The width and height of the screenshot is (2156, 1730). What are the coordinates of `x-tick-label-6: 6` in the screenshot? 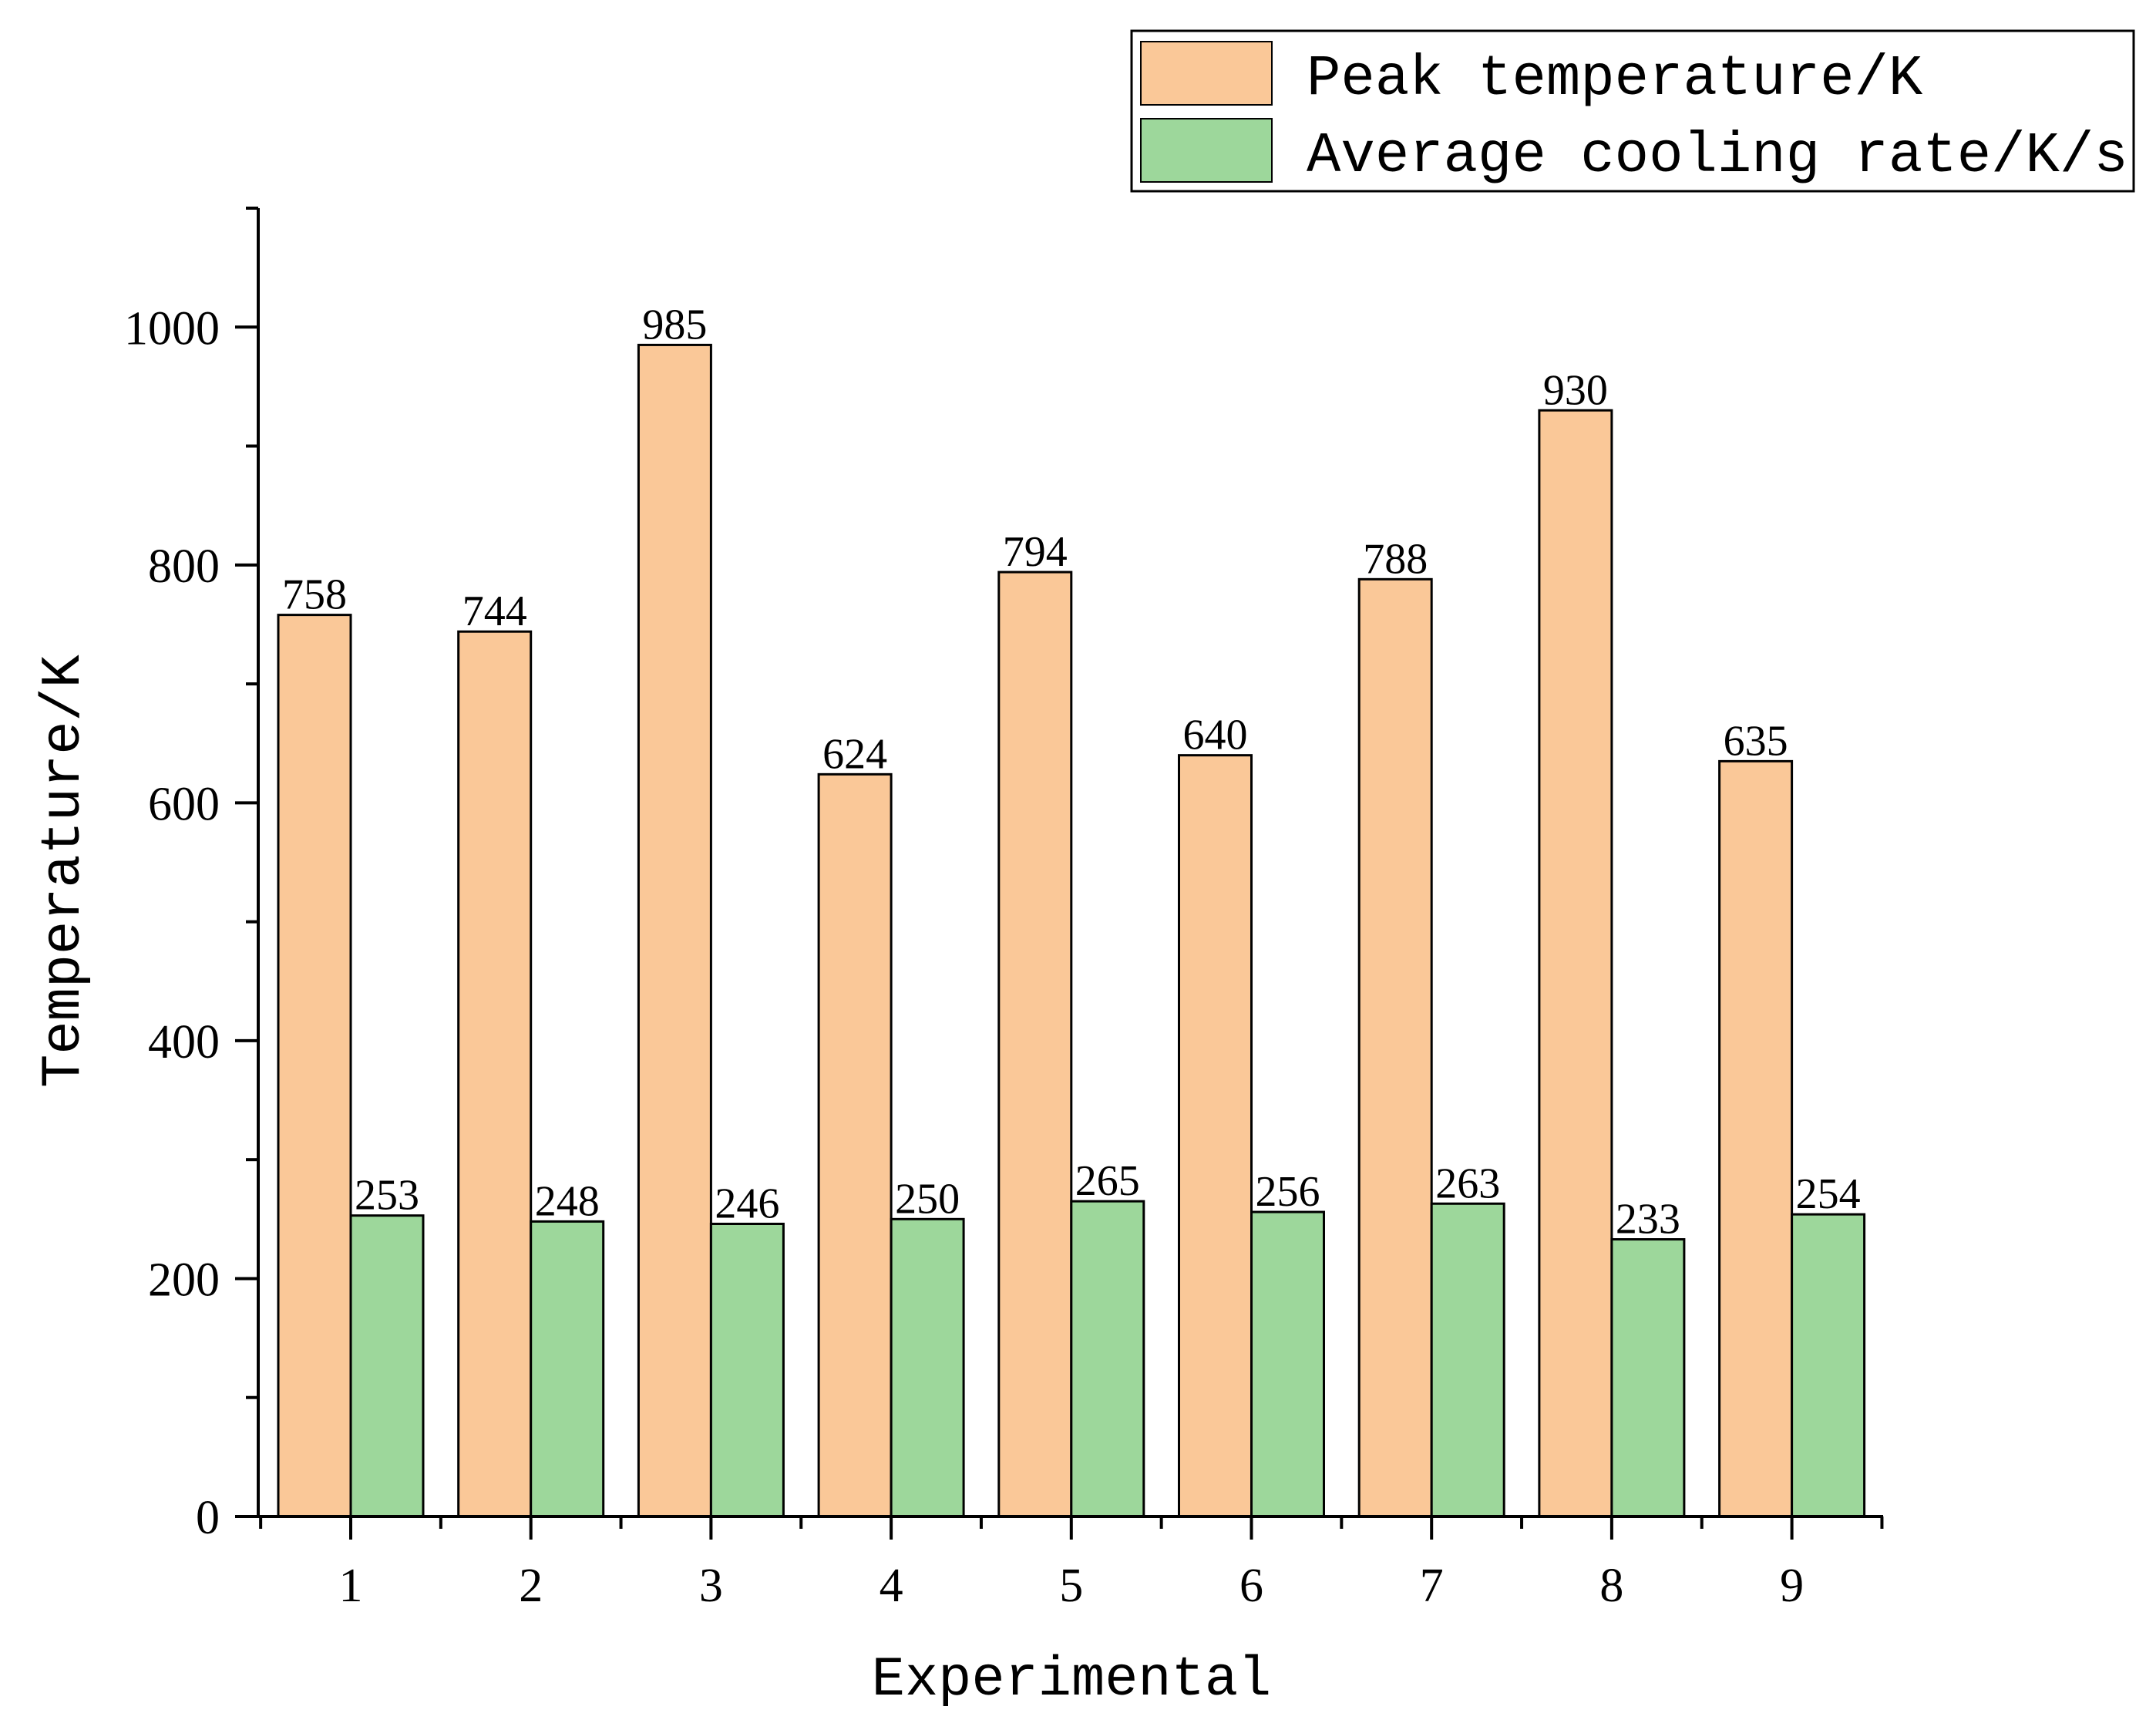 It's located at (1251, 1586).